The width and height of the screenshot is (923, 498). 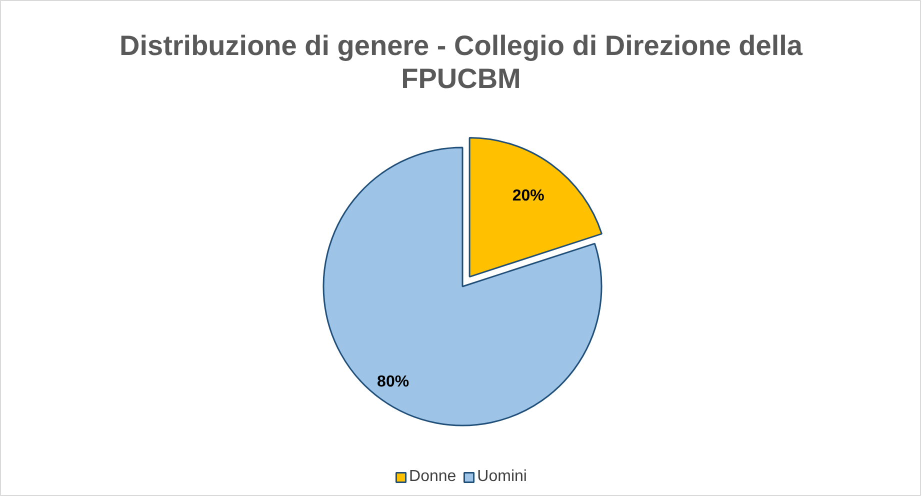 I want to click on legend-label: Donne, so click(x=432, y=477).